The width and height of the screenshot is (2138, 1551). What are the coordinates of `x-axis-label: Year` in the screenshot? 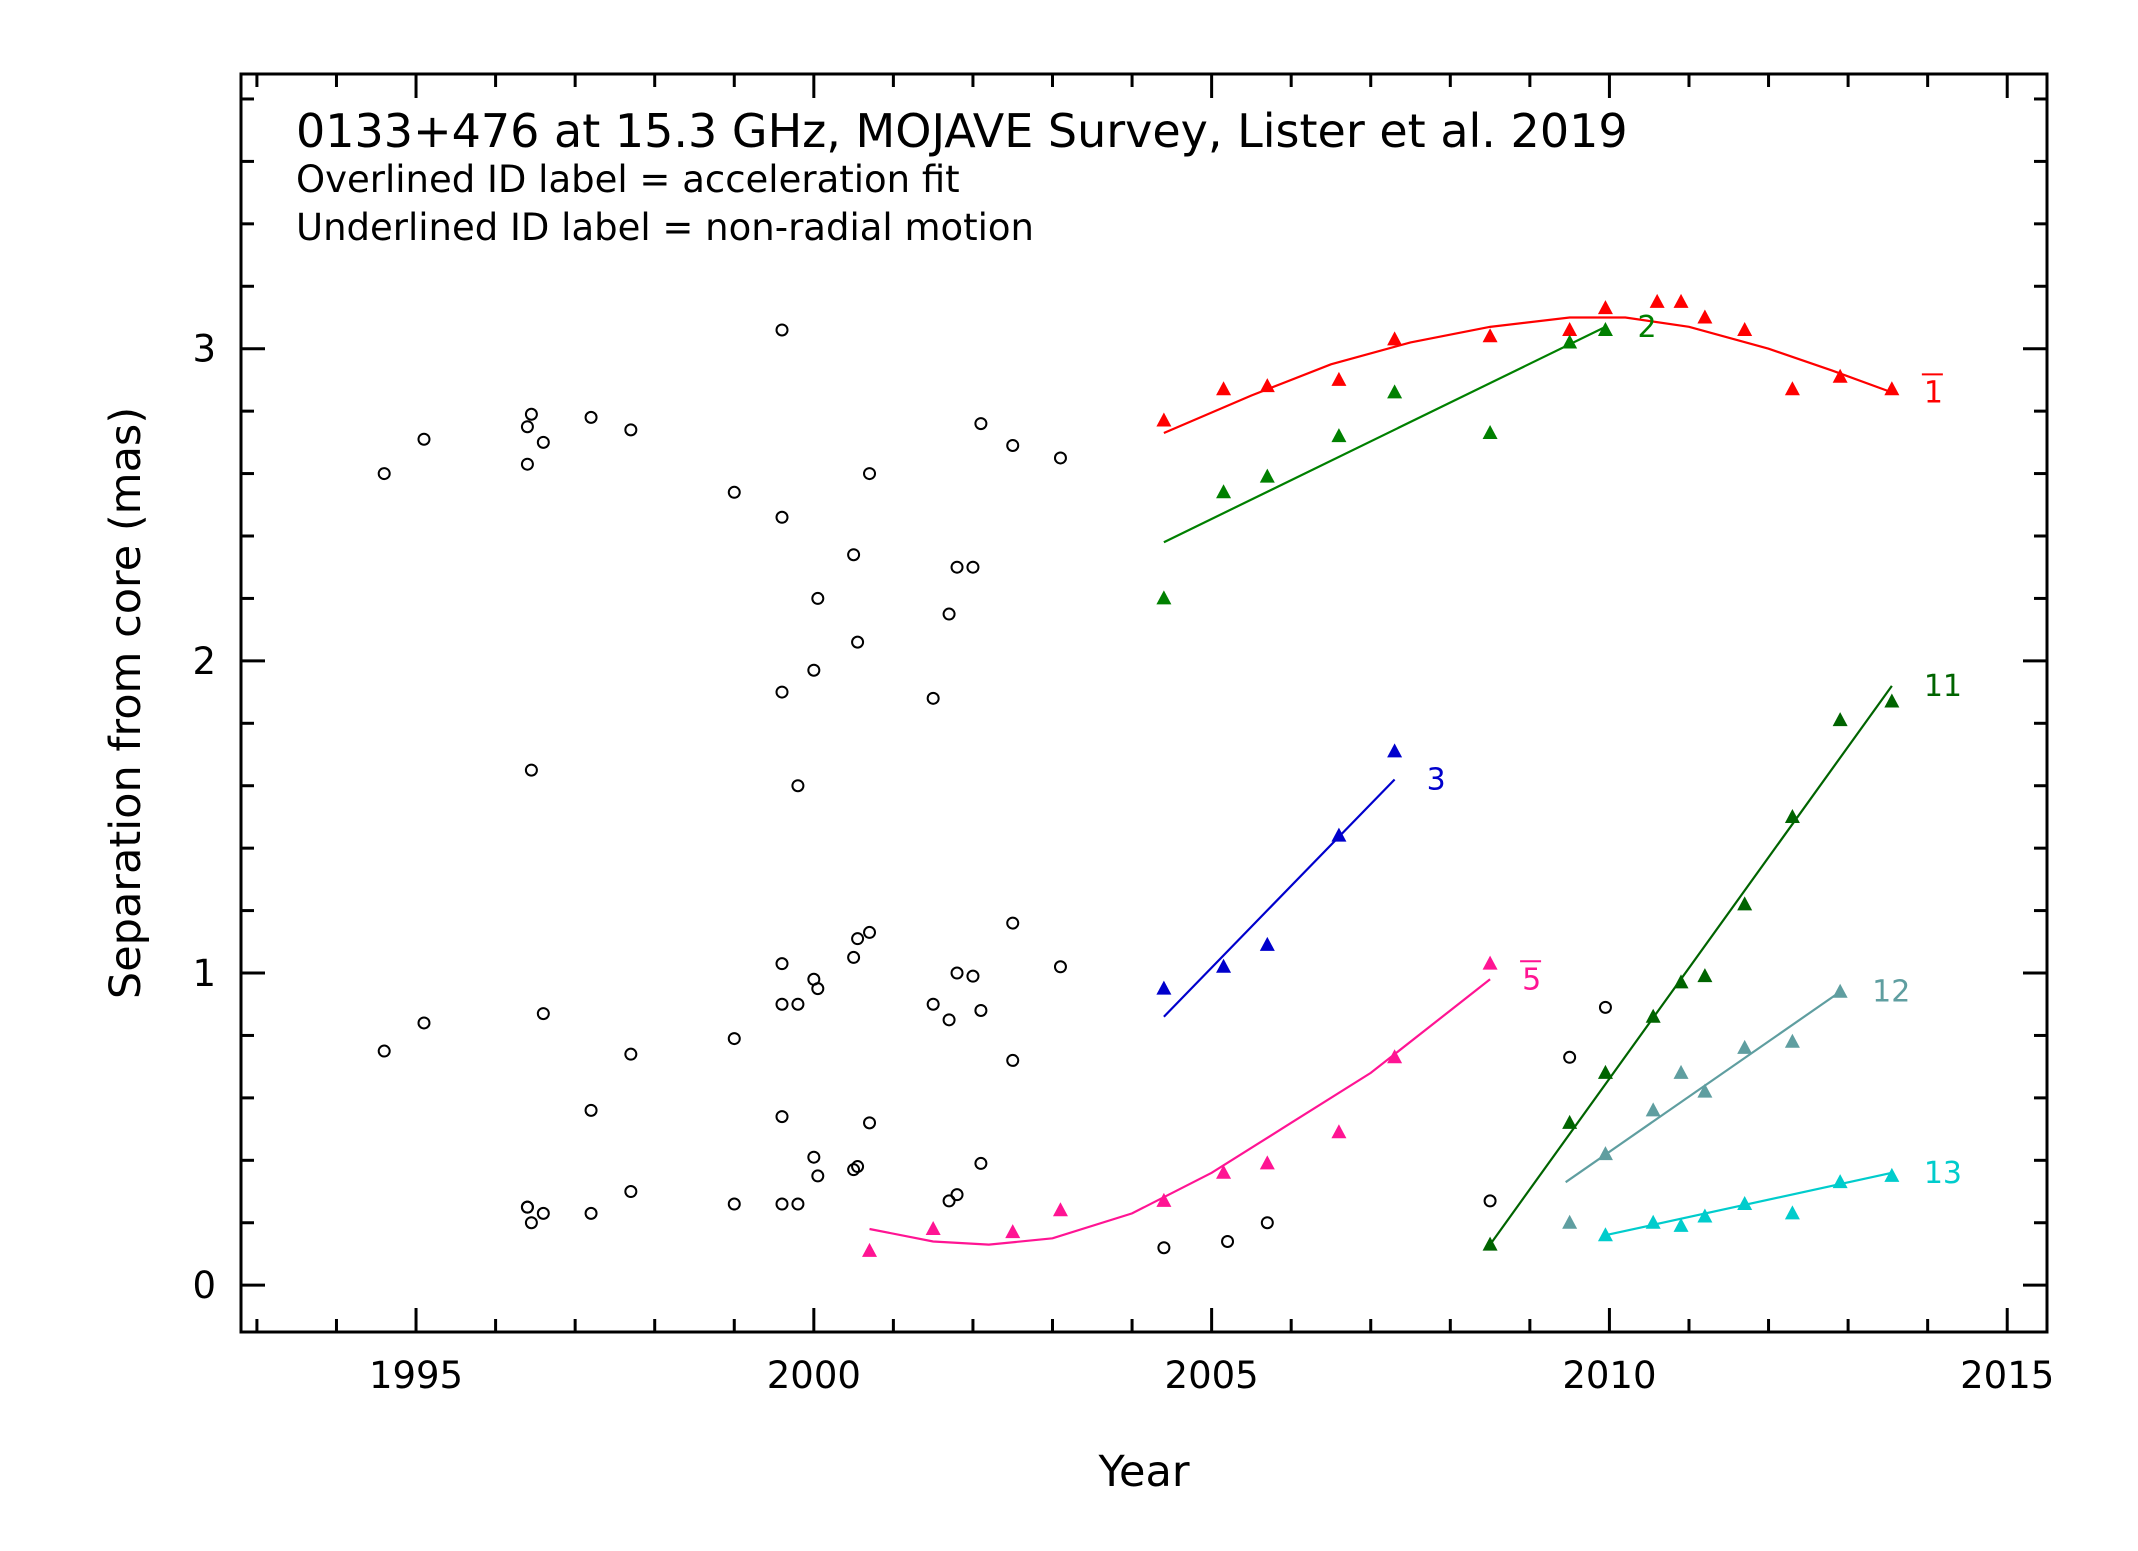 It's located at (1143, 1472).